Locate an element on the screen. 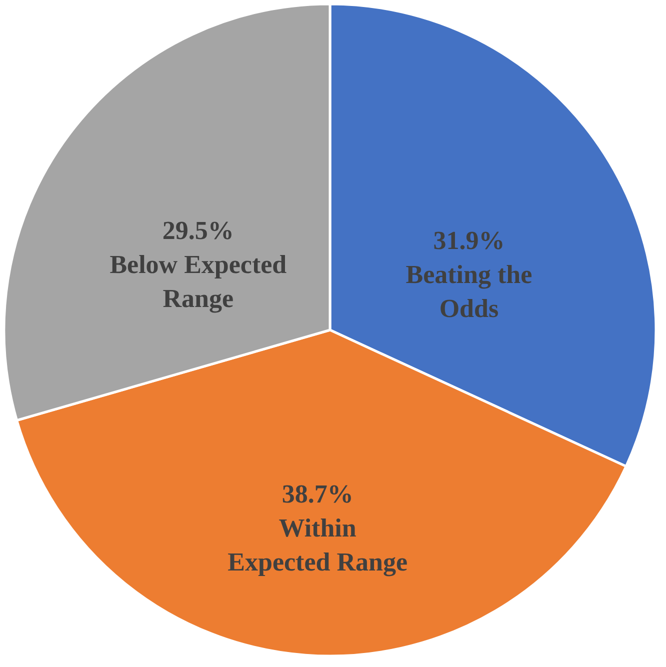 This screenshot has height=667, width=666. data-label: 31.9% is located at coordinates (469, 241).